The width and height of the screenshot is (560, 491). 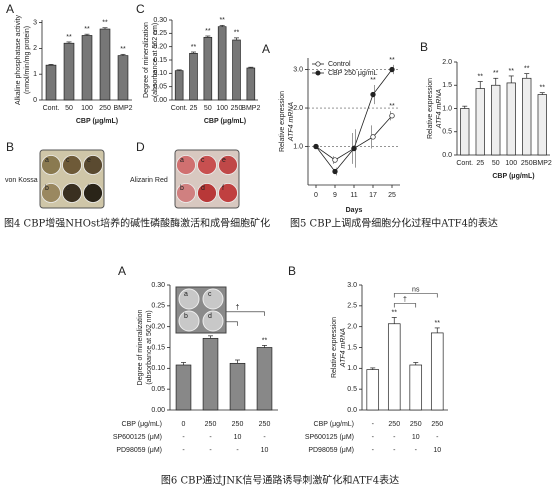 What do you see at coordinates (160, 100) in the screenshot?
I see `y-tick-label: 0.00` at bounding box center [160, 100].